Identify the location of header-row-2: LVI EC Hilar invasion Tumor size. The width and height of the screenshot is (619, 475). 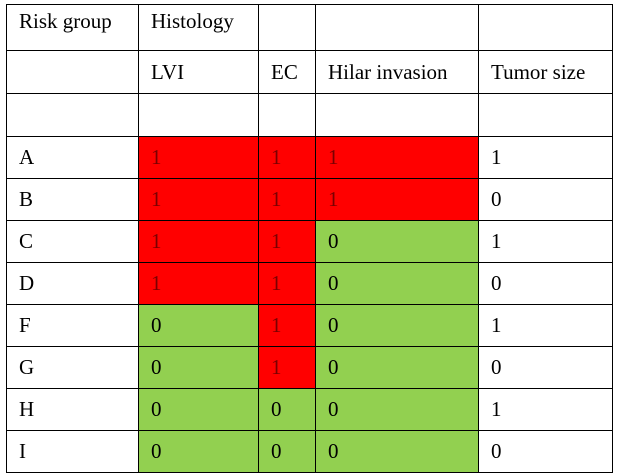
(309, 72).